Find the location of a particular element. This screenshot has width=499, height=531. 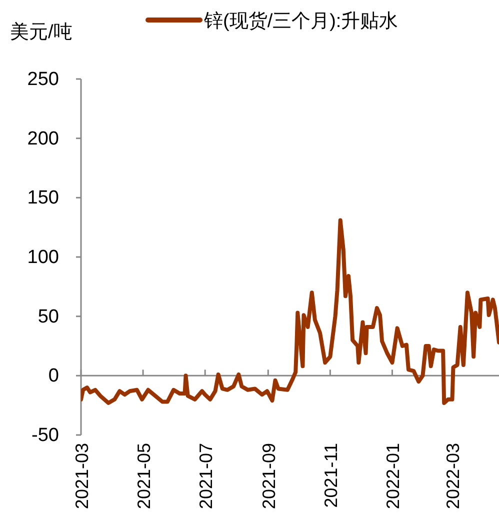

x-tick-label: 2022-03 is located at coordinates (453, 476).